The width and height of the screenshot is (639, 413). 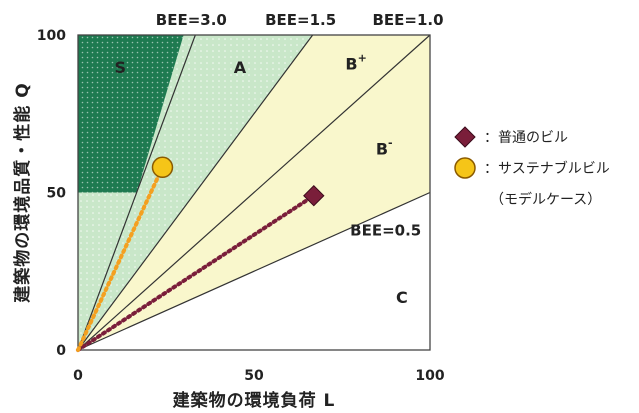 I want to click on sustainable-building-vector, so click(x=120, y=258).